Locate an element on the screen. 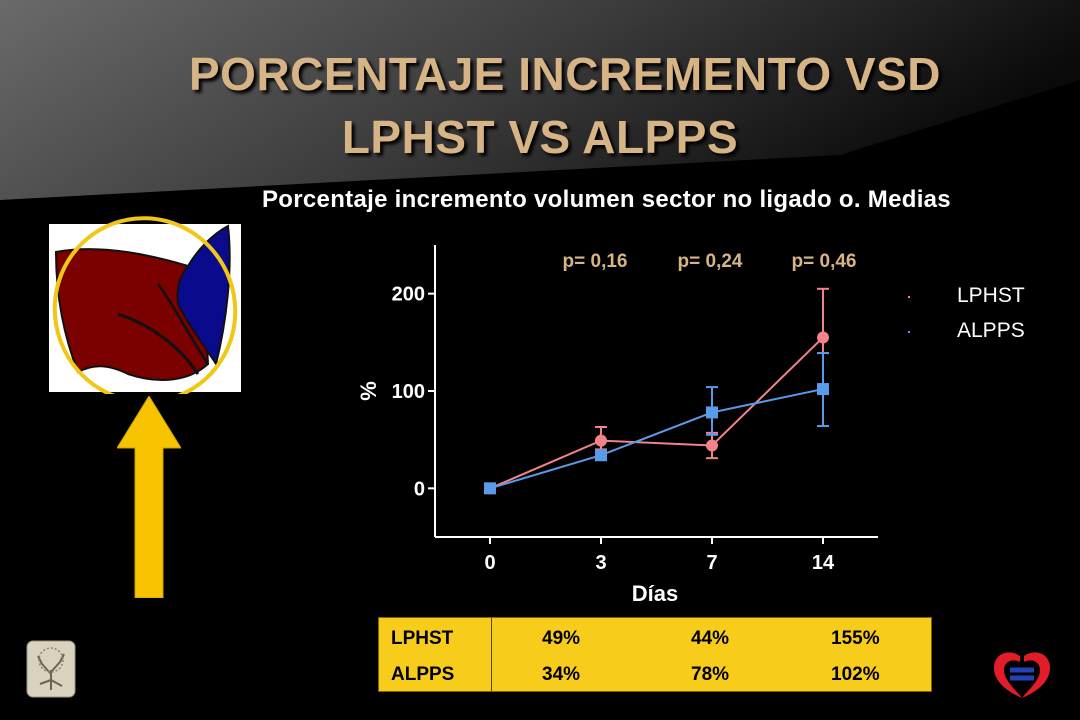 Image resolution: width=1080 pixels, height=720 pixels. liver-highlight-ellipse is located at coordinates (145, 305).